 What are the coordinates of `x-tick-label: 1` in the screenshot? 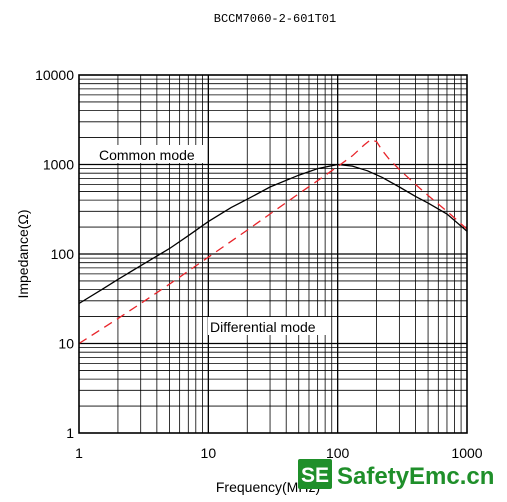 It's located at (79, 453).